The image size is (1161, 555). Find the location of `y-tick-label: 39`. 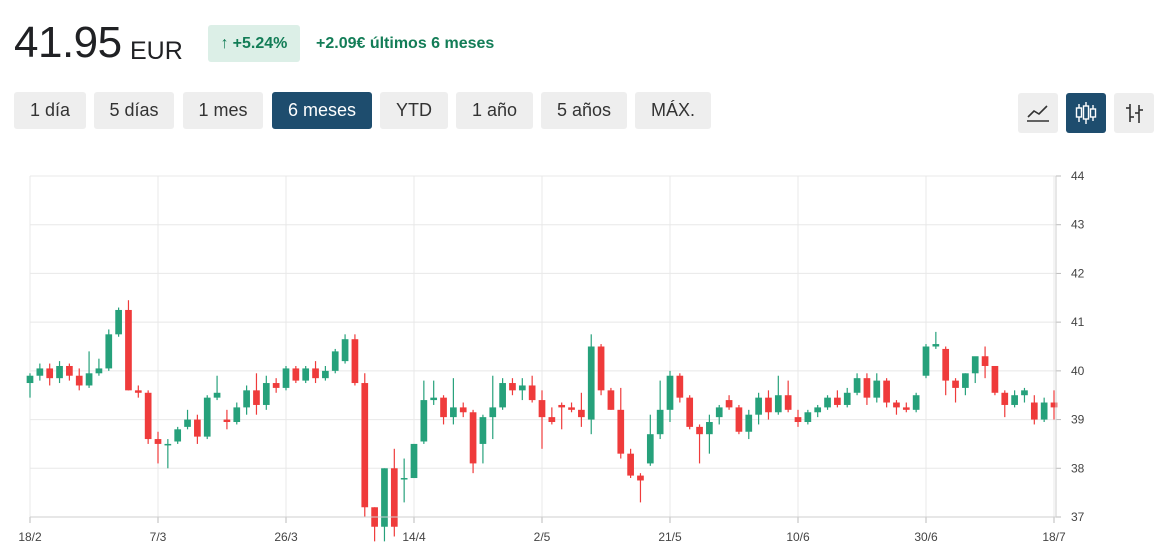

y-tick-label: 39 is located at coordinates (1078, 420).